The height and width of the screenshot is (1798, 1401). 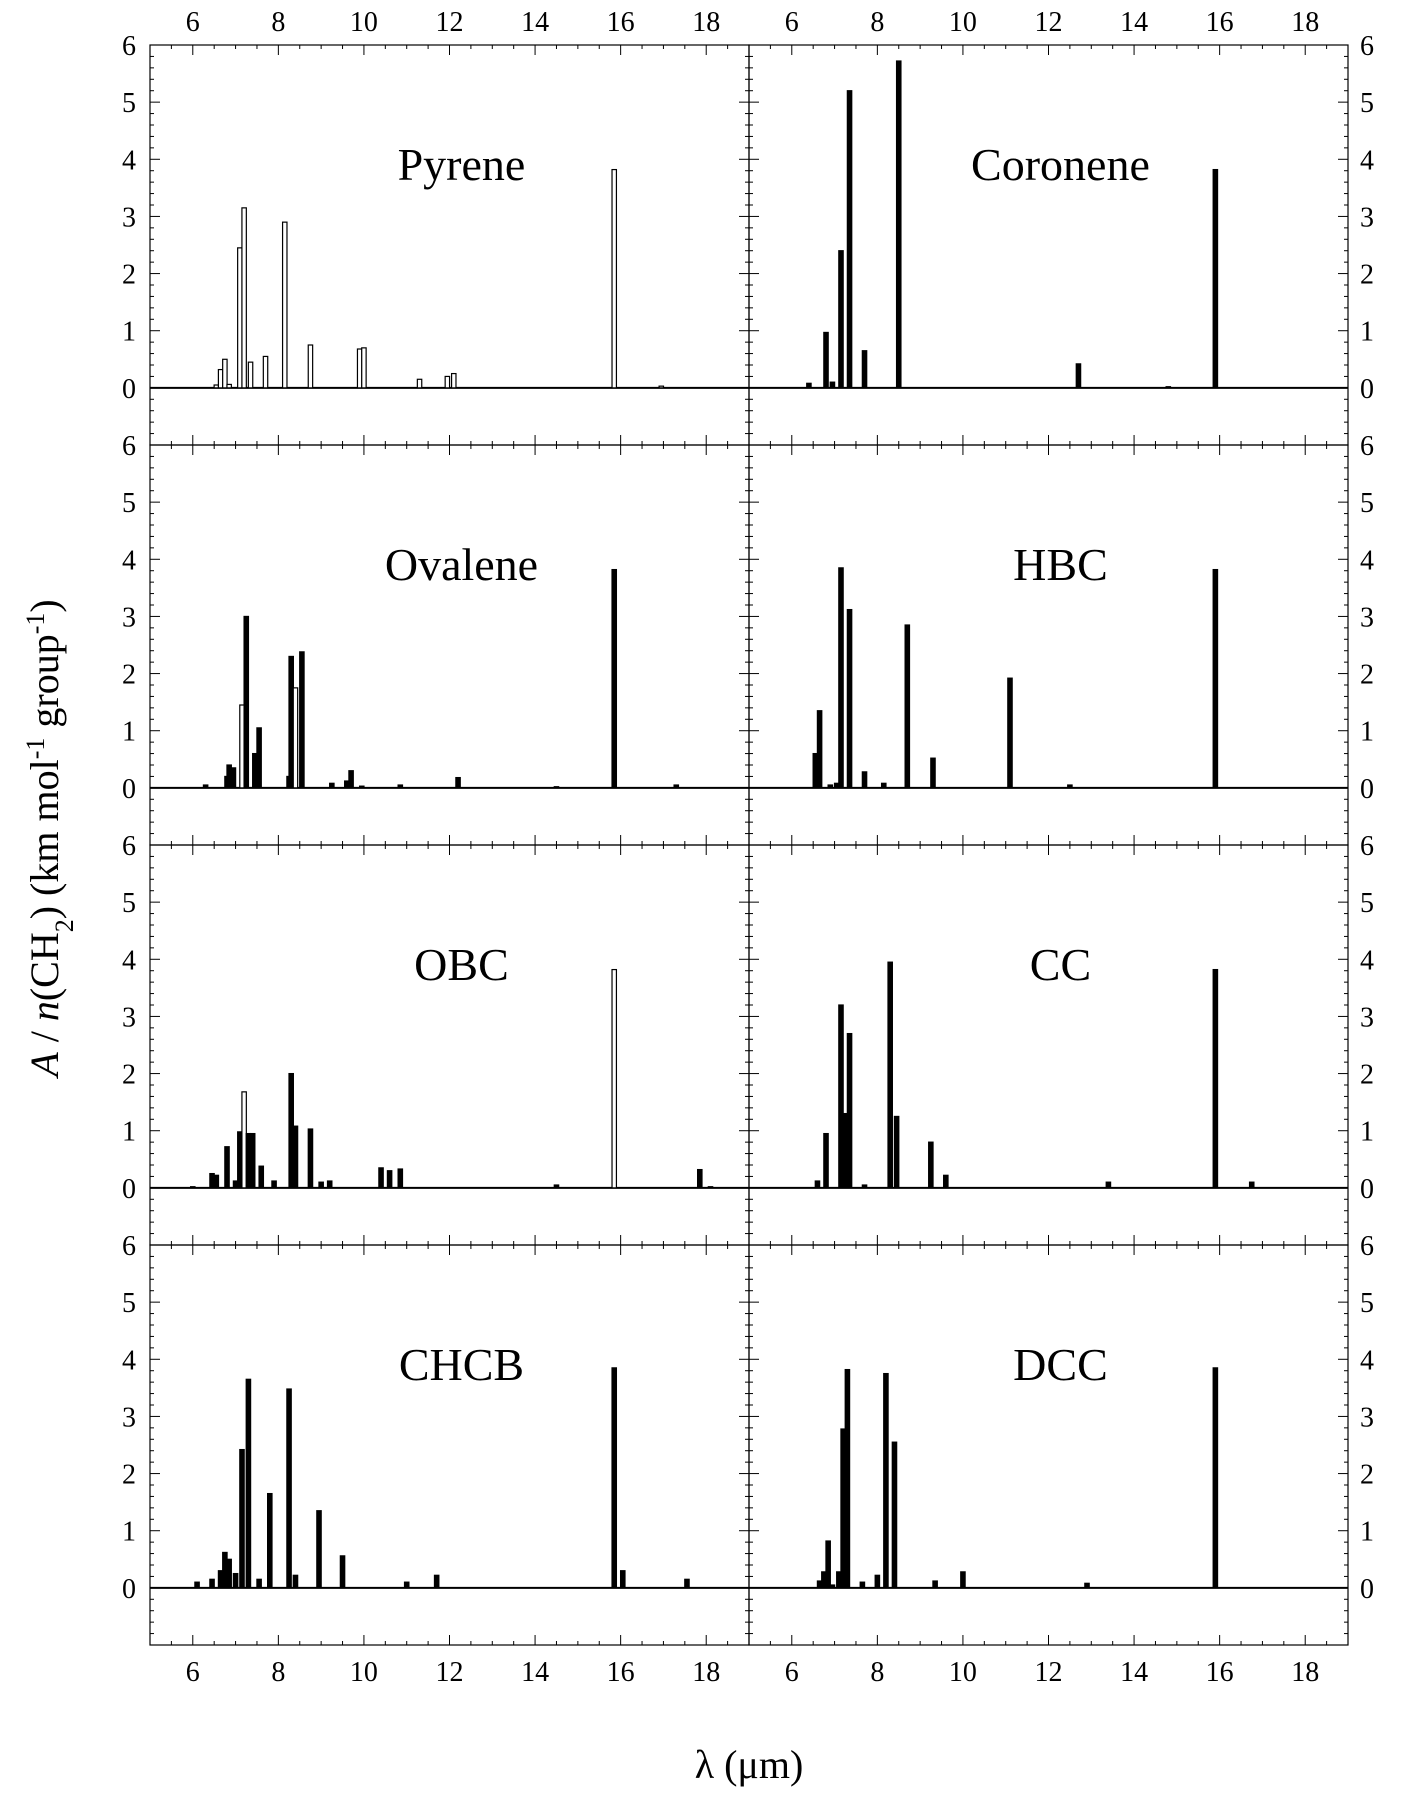 I want to click on panel-title: Ovalene, so click(x=461, y=564).